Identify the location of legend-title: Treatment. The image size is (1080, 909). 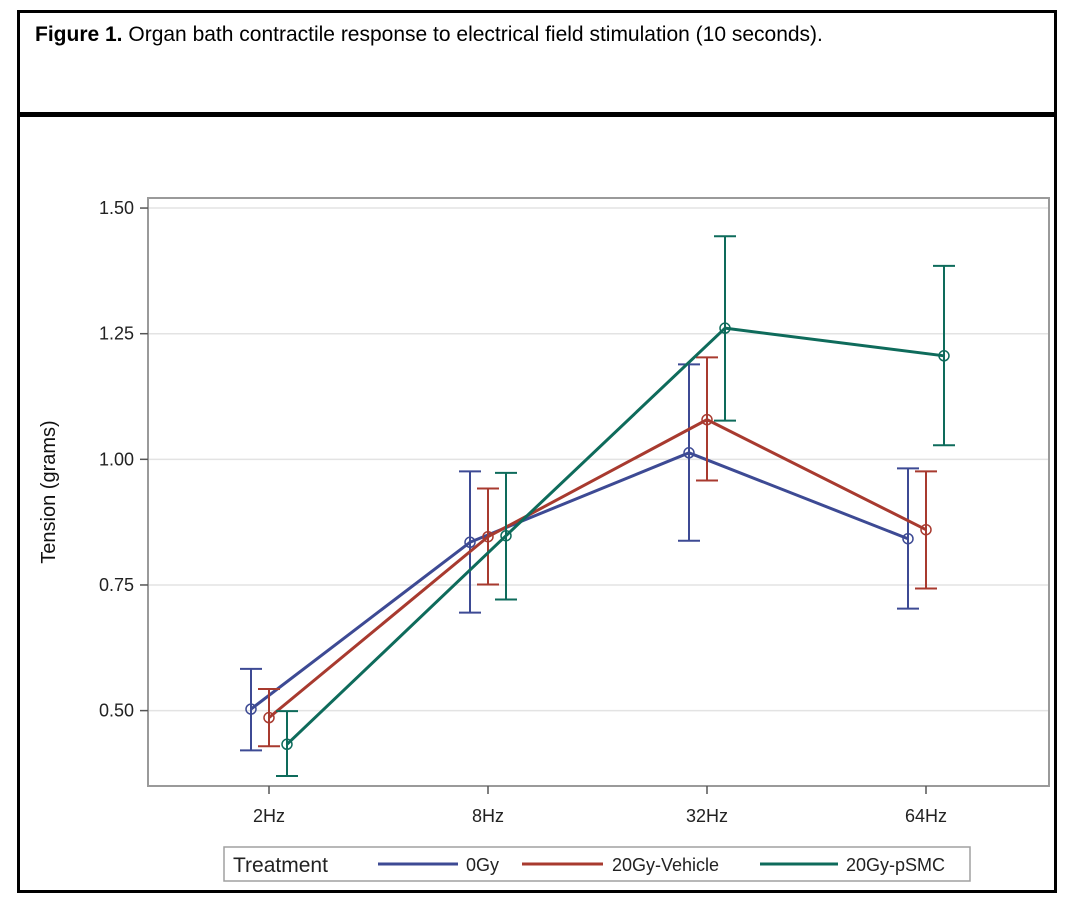
(280, 865).